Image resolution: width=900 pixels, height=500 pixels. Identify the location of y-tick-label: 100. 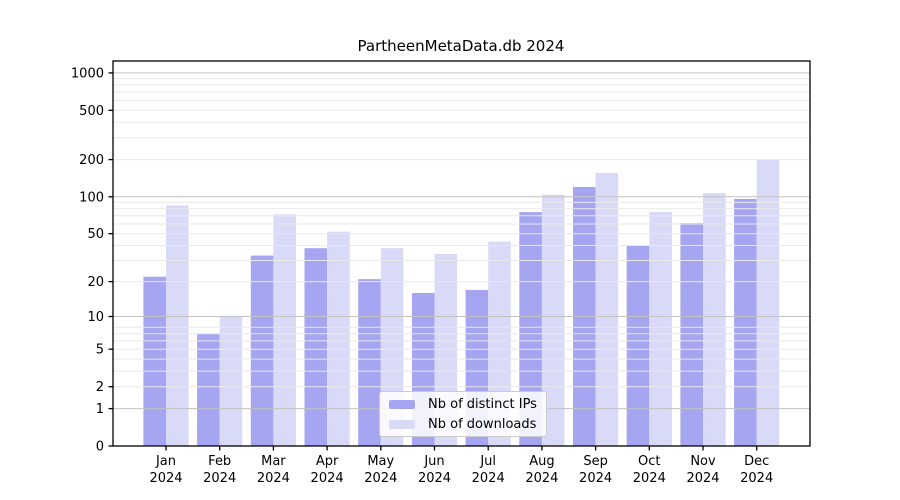
(91, 197).